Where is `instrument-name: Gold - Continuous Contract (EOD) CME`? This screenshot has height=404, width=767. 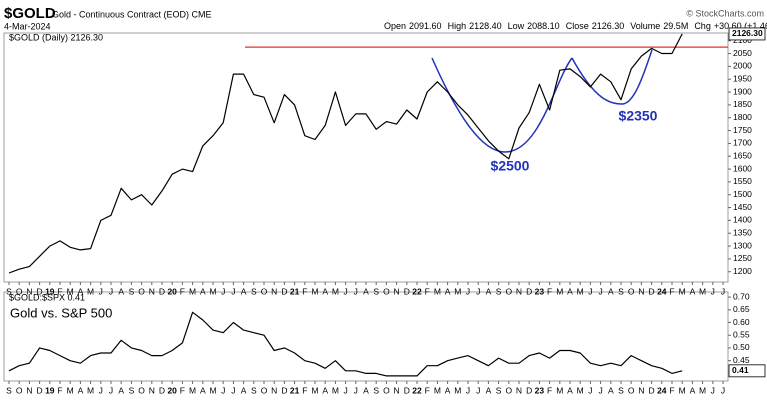
instrument-name: Gold - Continuous Contract (EOD) CME is located at coordinates (132, 14).